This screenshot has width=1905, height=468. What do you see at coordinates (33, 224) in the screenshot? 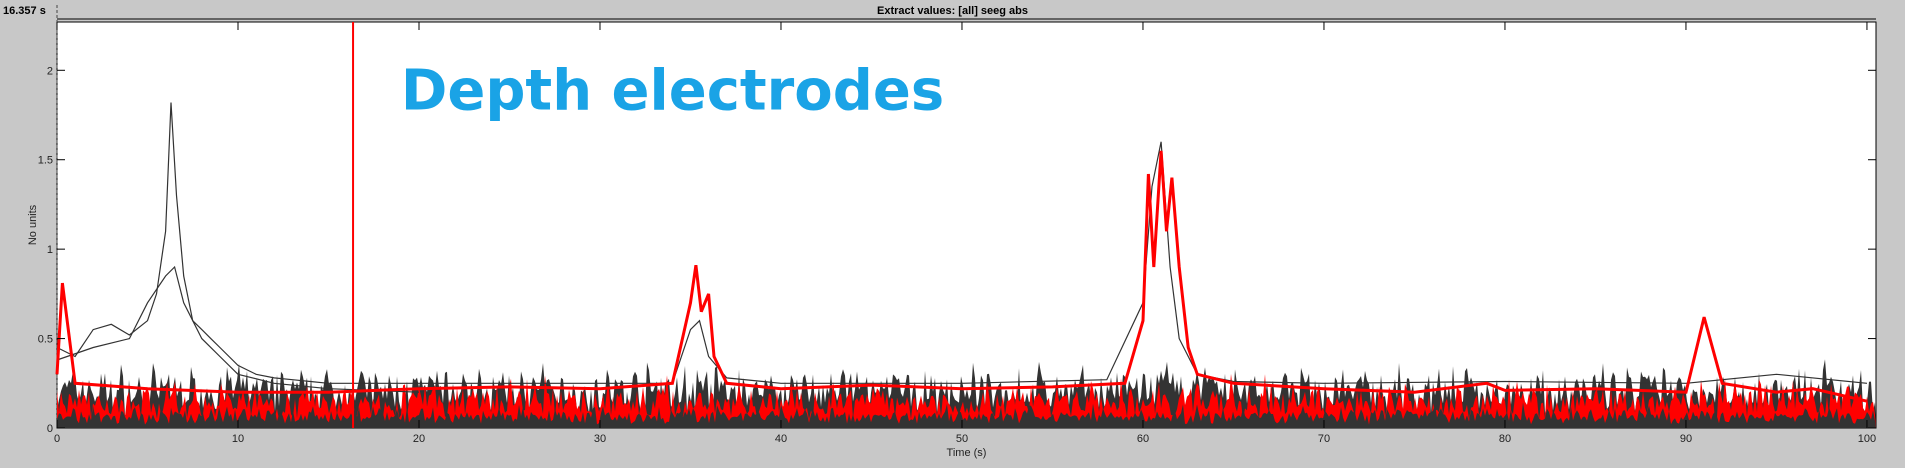
I see `y-axis-label: No units` at bounding box center [33, 224].